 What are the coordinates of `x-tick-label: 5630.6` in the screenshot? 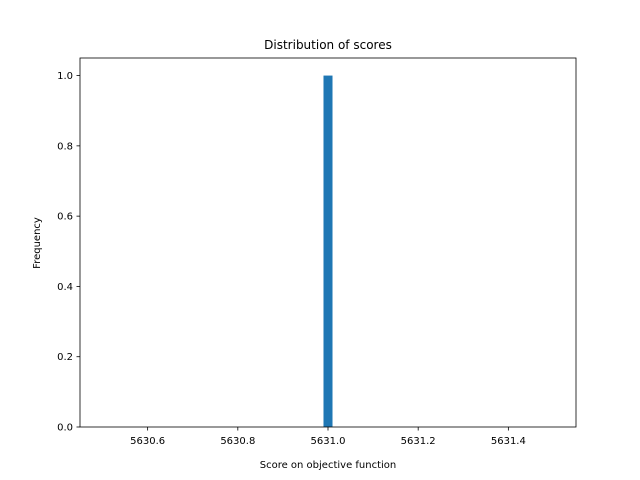 It's located at (147, 441).